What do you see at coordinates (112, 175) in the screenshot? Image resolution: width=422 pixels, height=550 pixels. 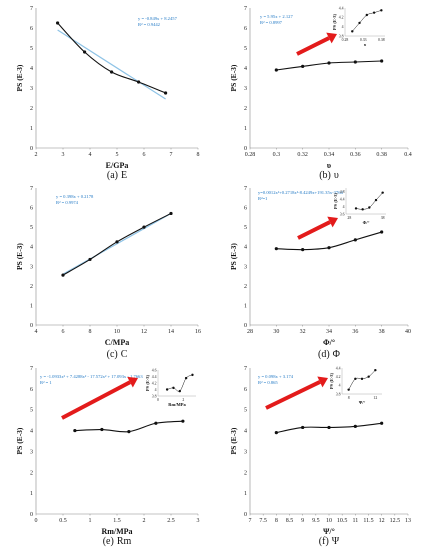 I see `panel-caption-letter: (a)` at bounding box center [112, 175].